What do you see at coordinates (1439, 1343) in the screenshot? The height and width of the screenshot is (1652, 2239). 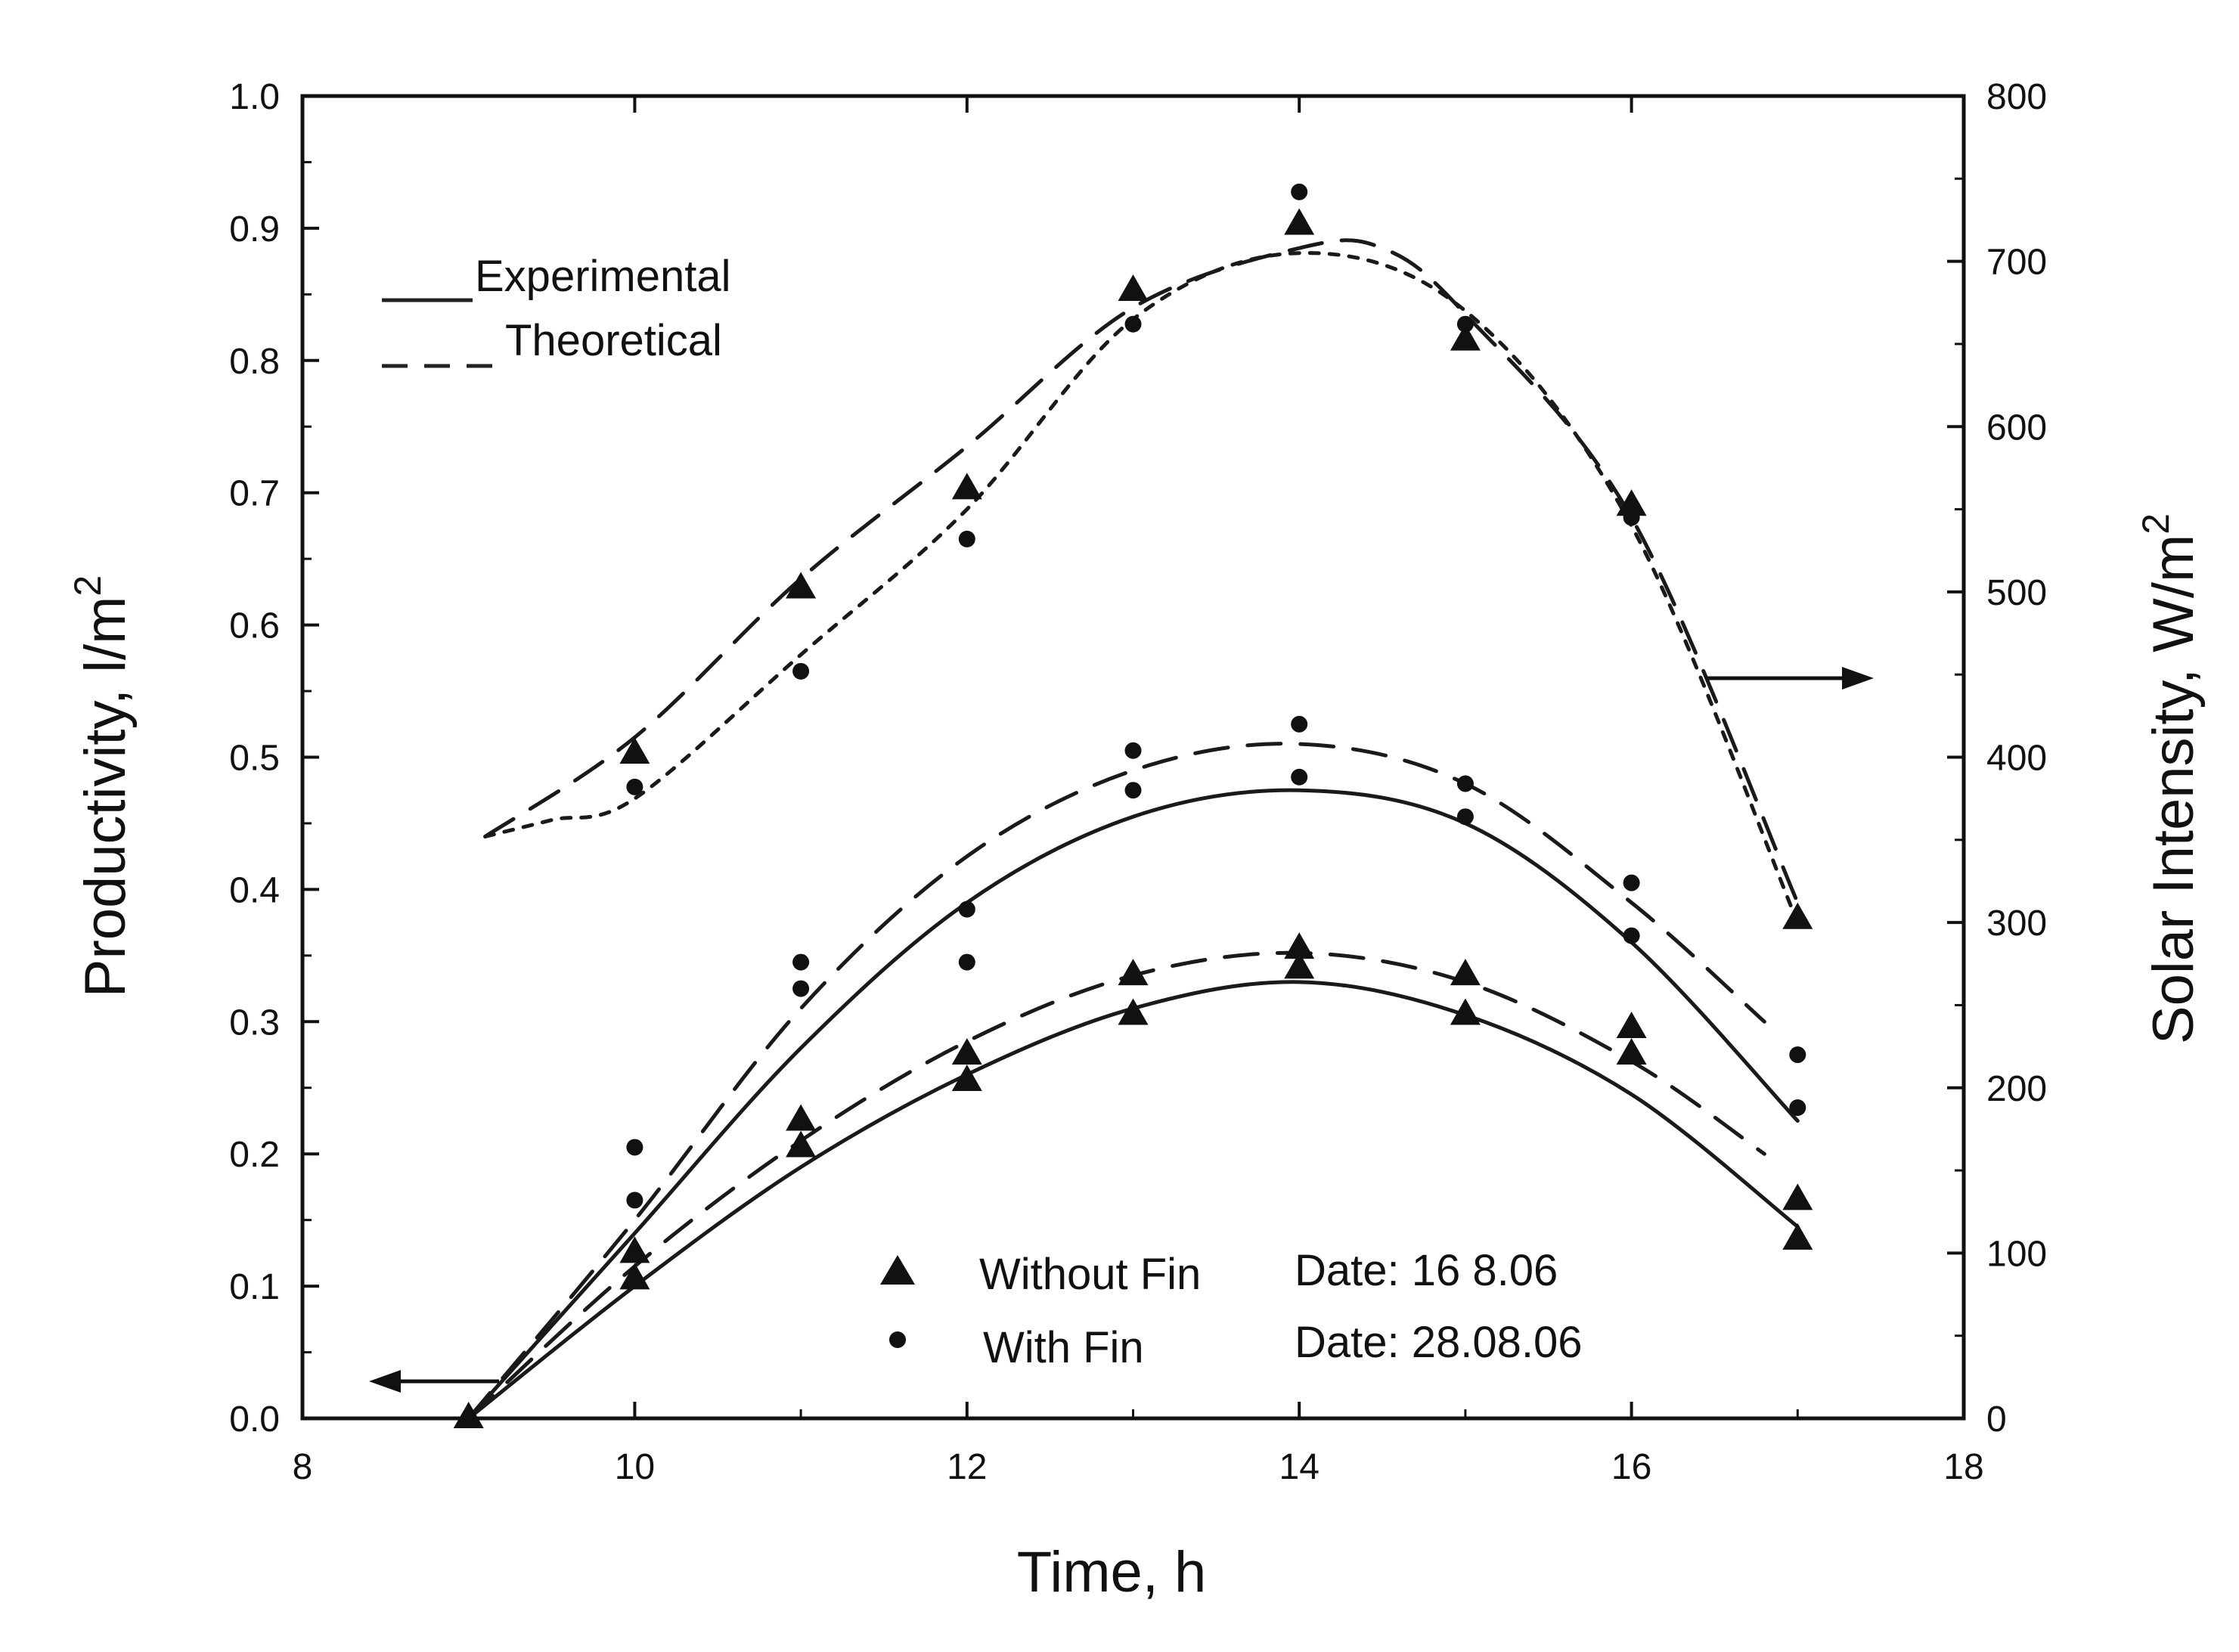 I see `legend-with-fin-date: Date: 28.08.06` at bounding box center [1439, 1343].